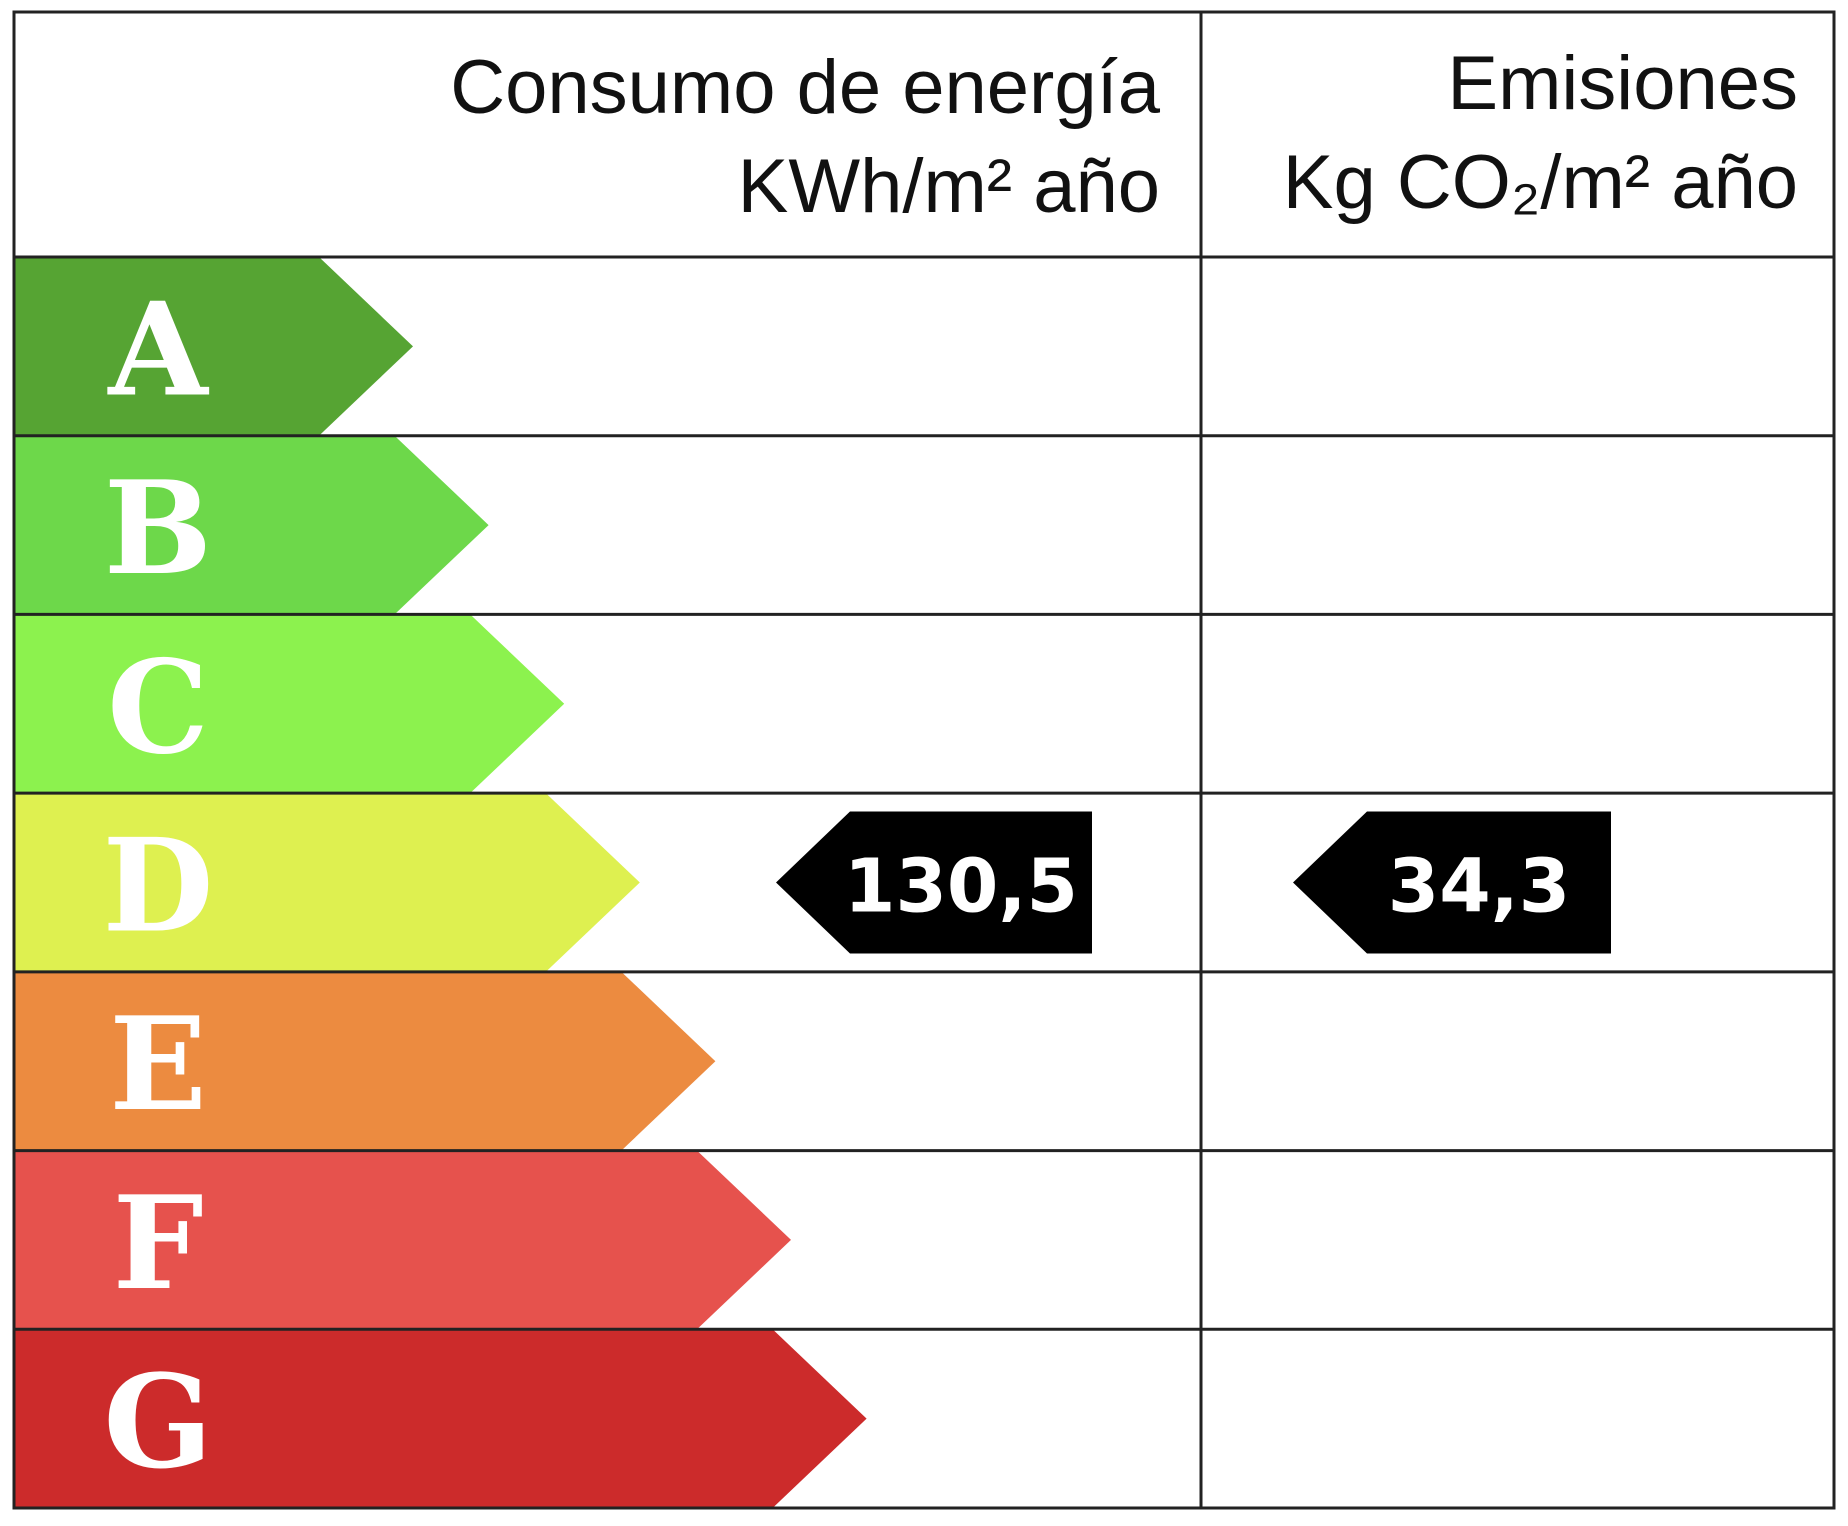 This screenshot has height=1526, width=1848. What do you see at coordinates (158, 350) in the screenshot?
I see `class-letter: A` at bounding box center [158, 350].